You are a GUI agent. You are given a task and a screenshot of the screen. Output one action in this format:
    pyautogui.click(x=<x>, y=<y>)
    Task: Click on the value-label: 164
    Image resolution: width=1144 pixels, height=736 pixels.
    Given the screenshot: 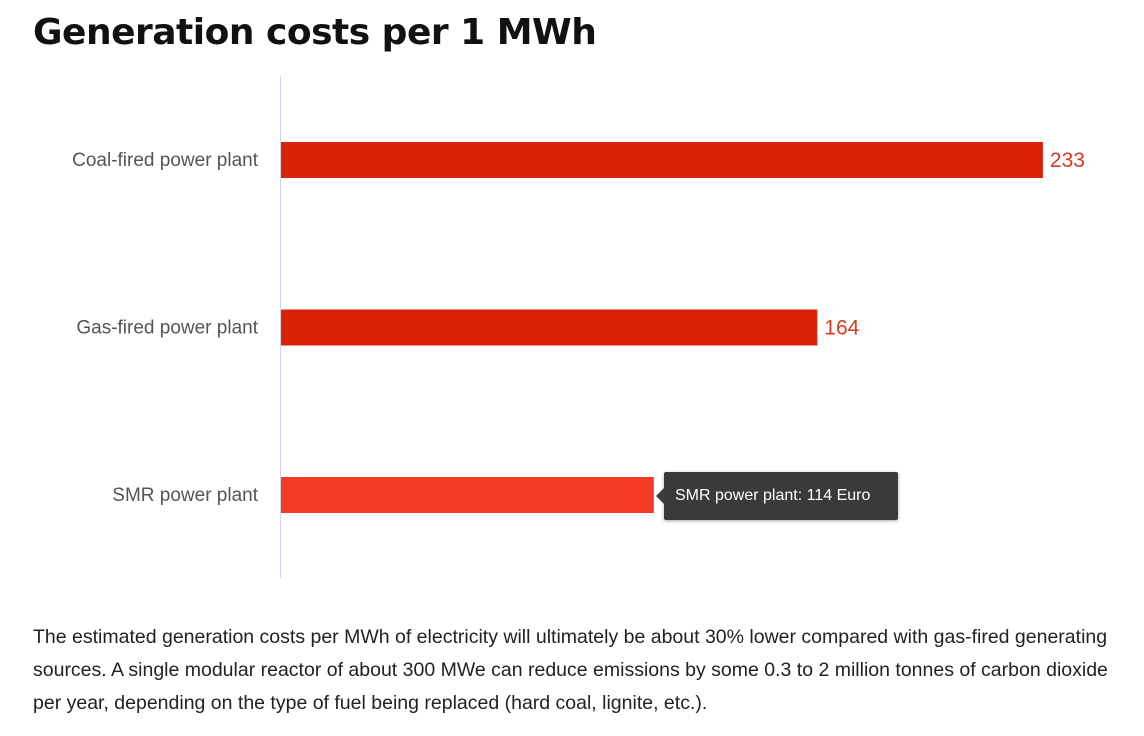 What is the action you would take?
    pyautogui.click(x=841, y=328)
    